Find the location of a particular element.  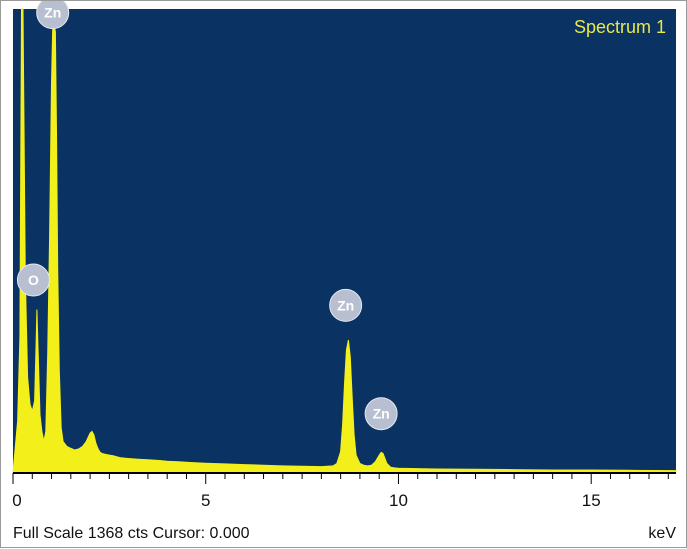

peak-label-zn-2: Zn is located at coordinates (346, 305).